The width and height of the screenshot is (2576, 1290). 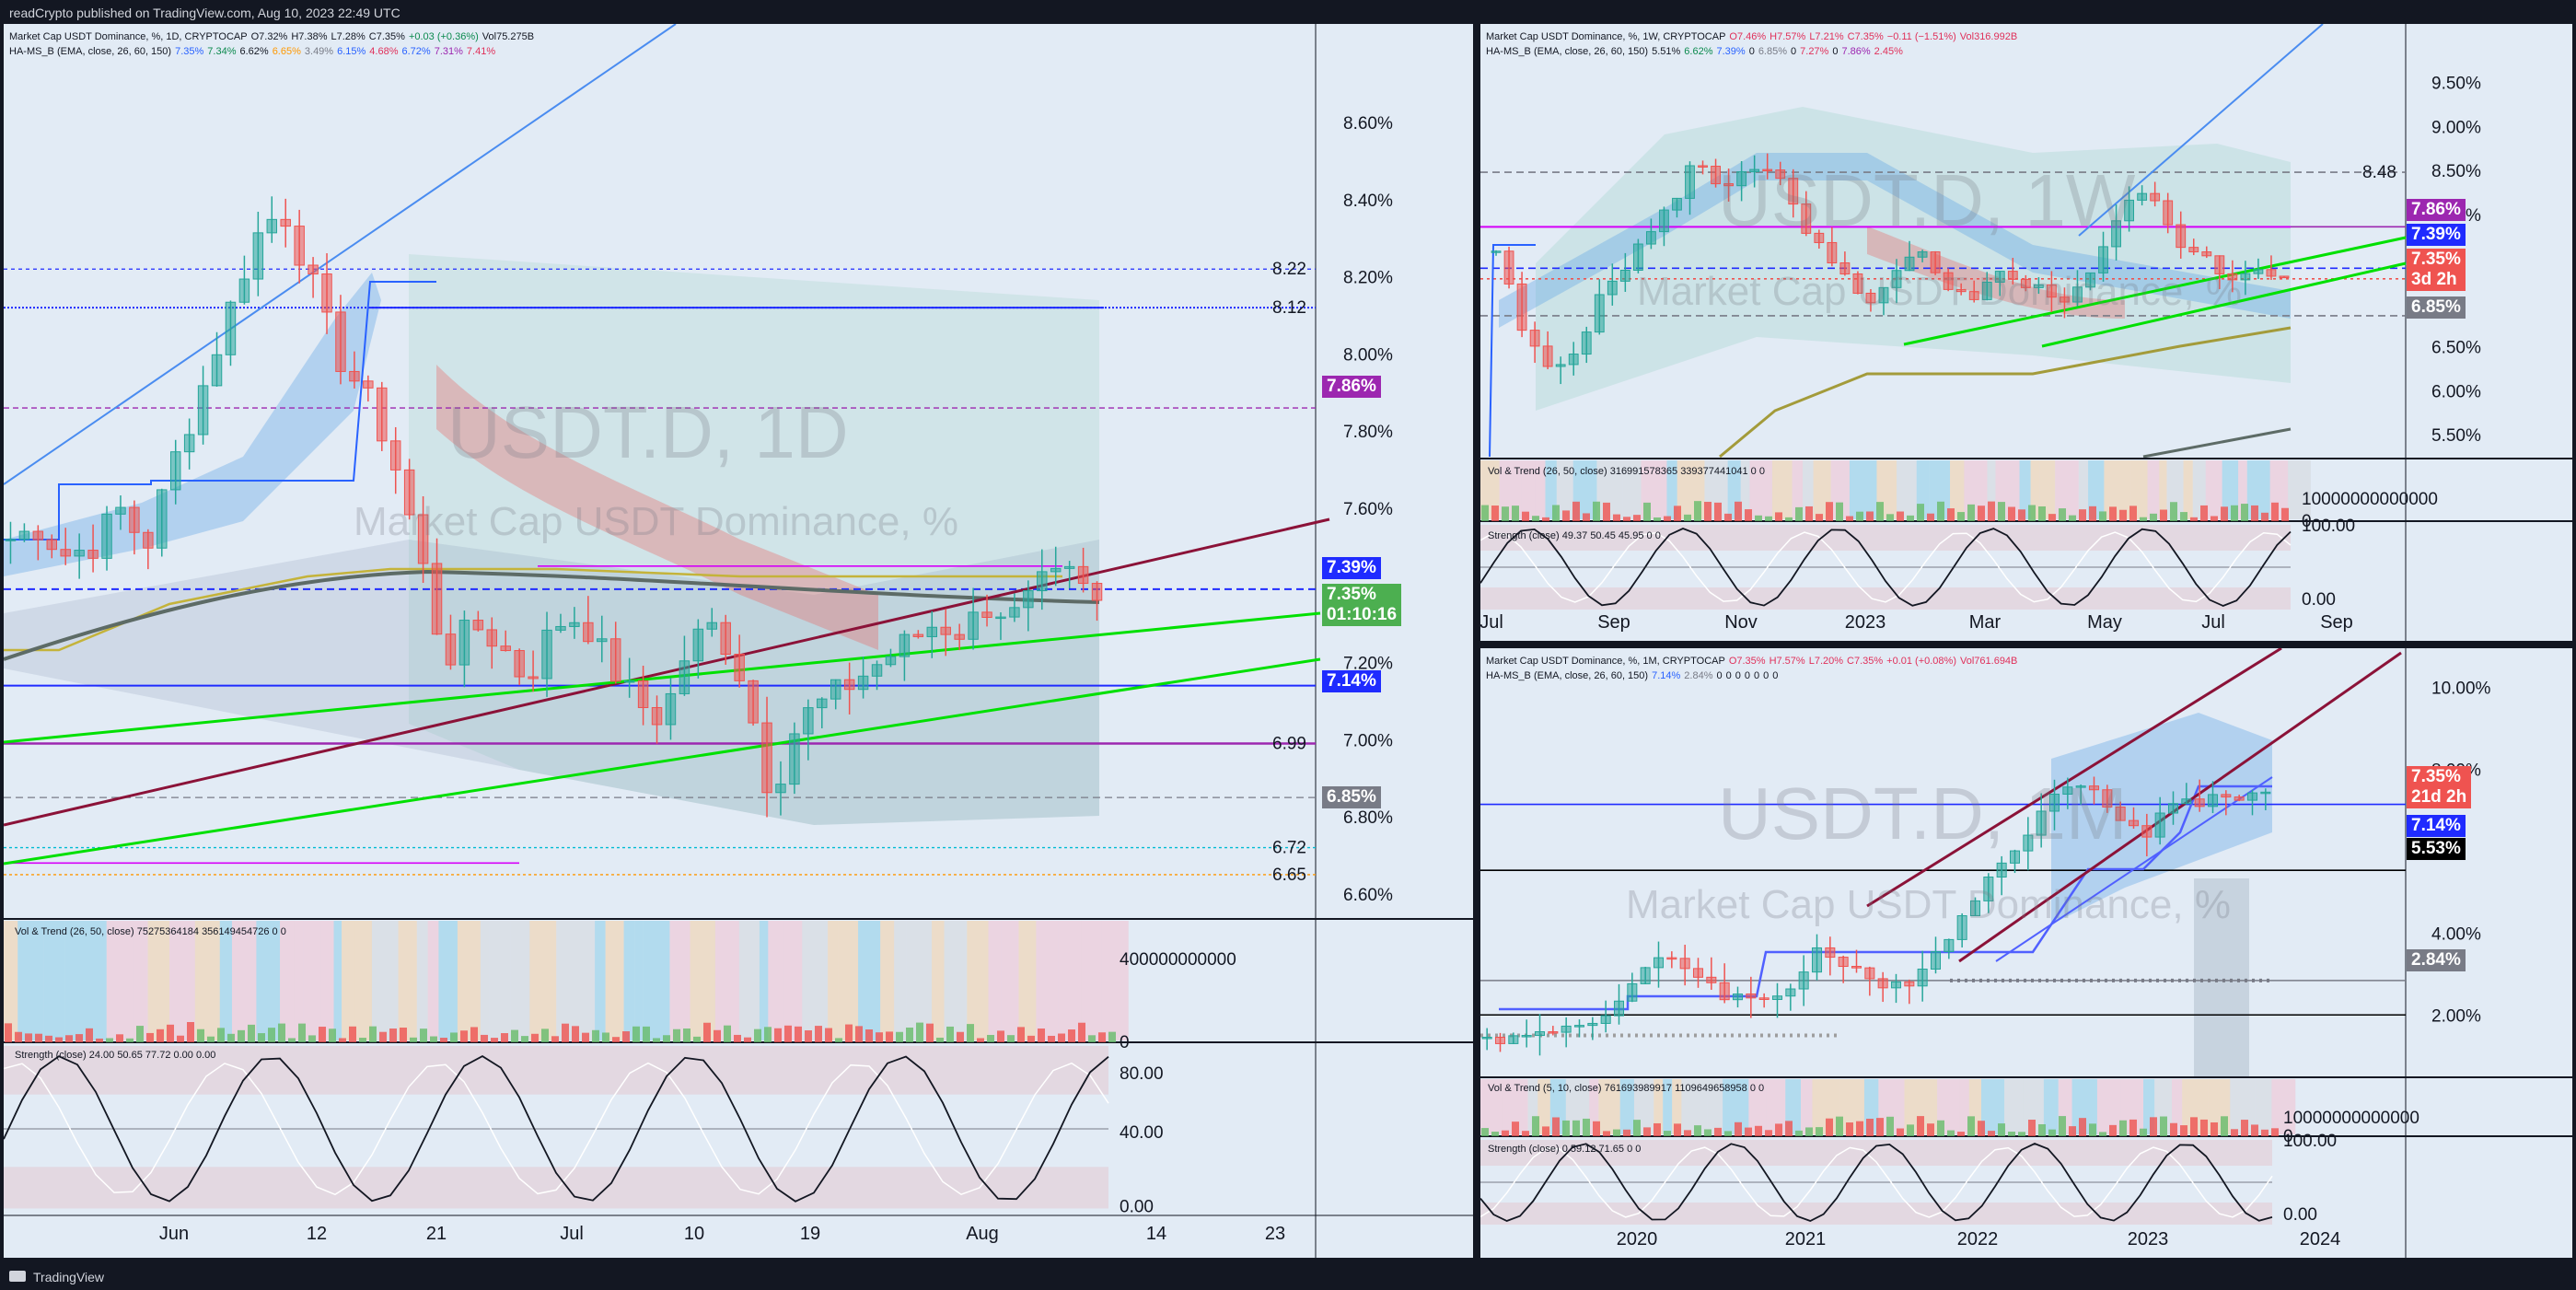 What do you see at coordinates (1927, 200) in the screenshot?
I see `weekly-watermark-symbol: USDT.D, 1W` at bounding box center [1927, 200].